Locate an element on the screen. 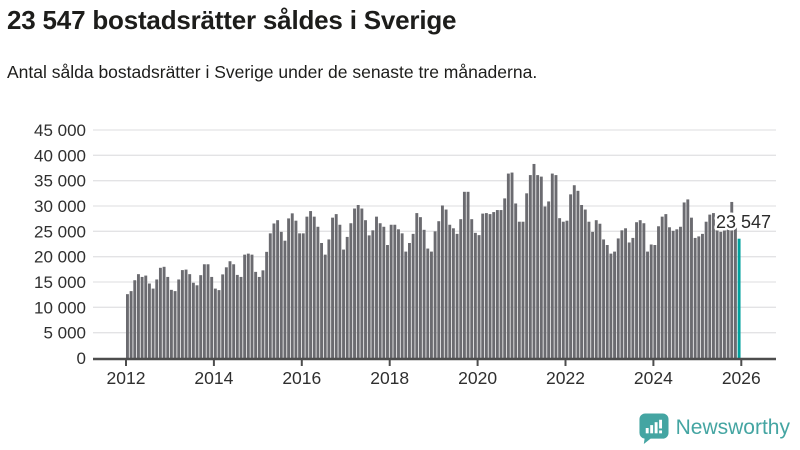 The image size is (800, 450). x-axis: 2012 2014 2016 2018 2020 2022 2024 2026 is located at coordinates (434, 372).